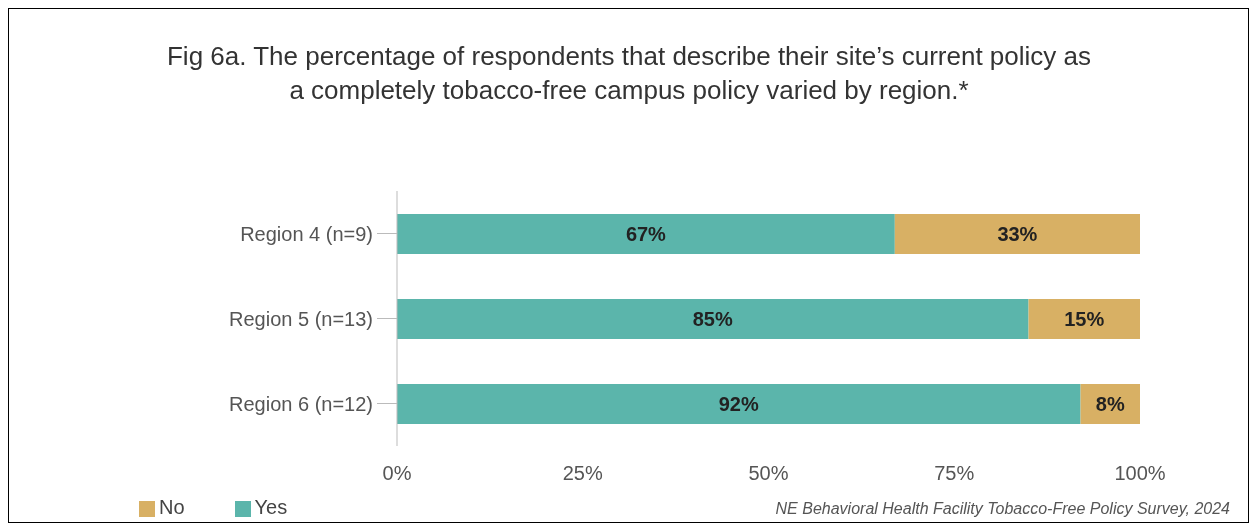 The width and height of the screenshot is (1257, 531). What do you see at coordinates (172, 507) in the screenshot?
I see `legend-label: No` at bounding box center [172, 507].